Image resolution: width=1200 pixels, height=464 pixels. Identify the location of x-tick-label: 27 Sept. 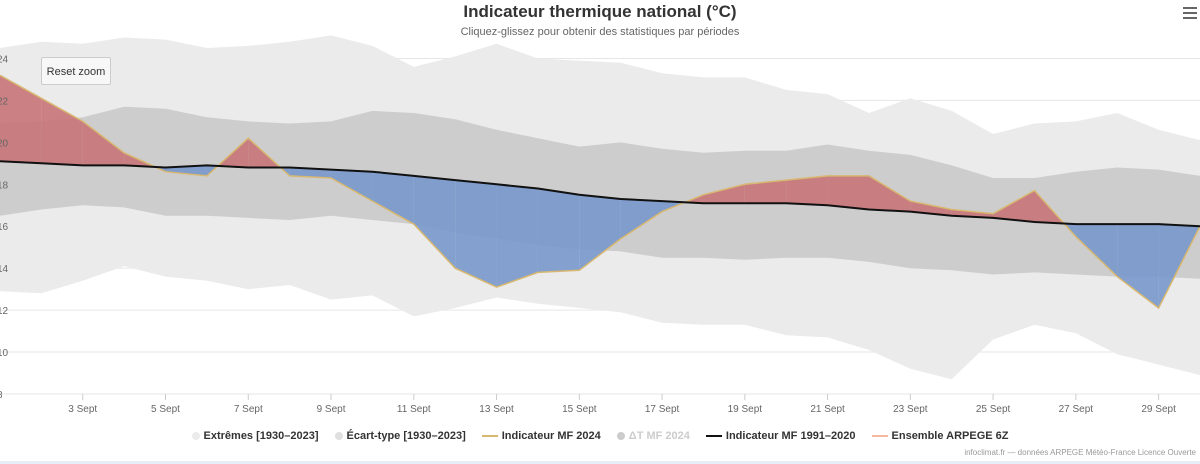
(1076, 409).